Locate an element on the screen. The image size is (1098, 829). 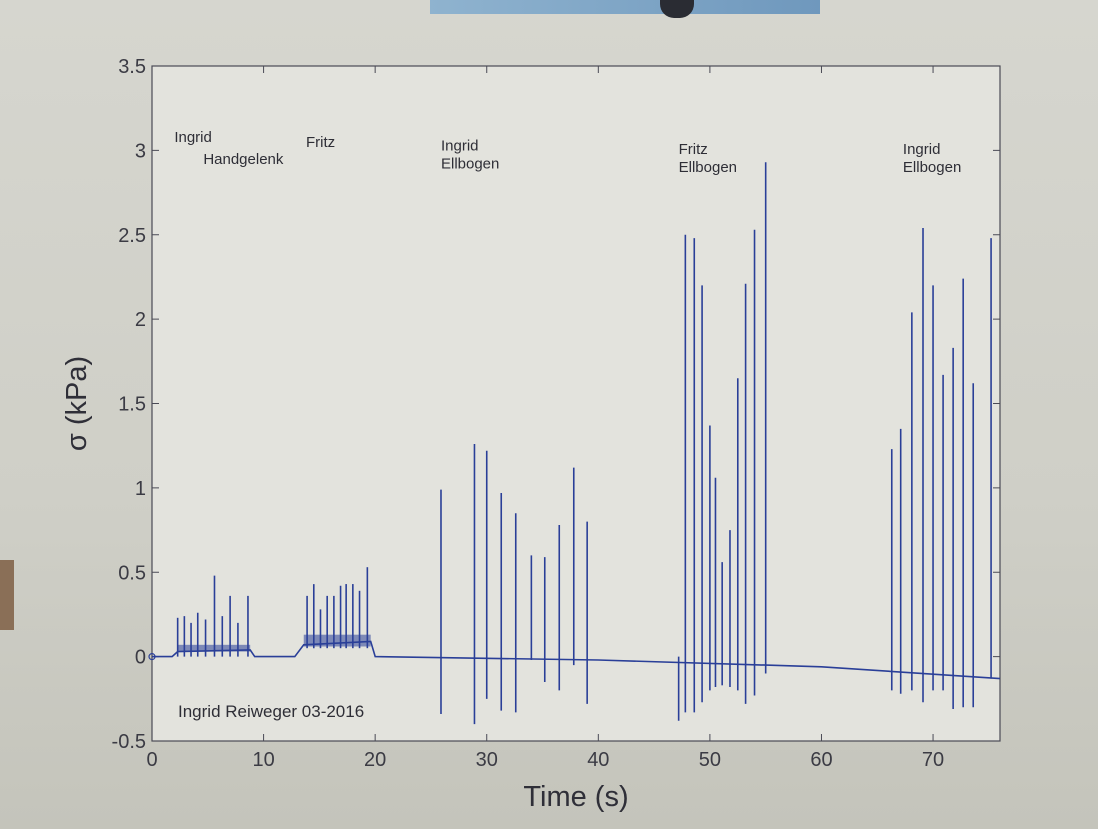
y-tick-label: 2 is located at coordinates (140, 320).